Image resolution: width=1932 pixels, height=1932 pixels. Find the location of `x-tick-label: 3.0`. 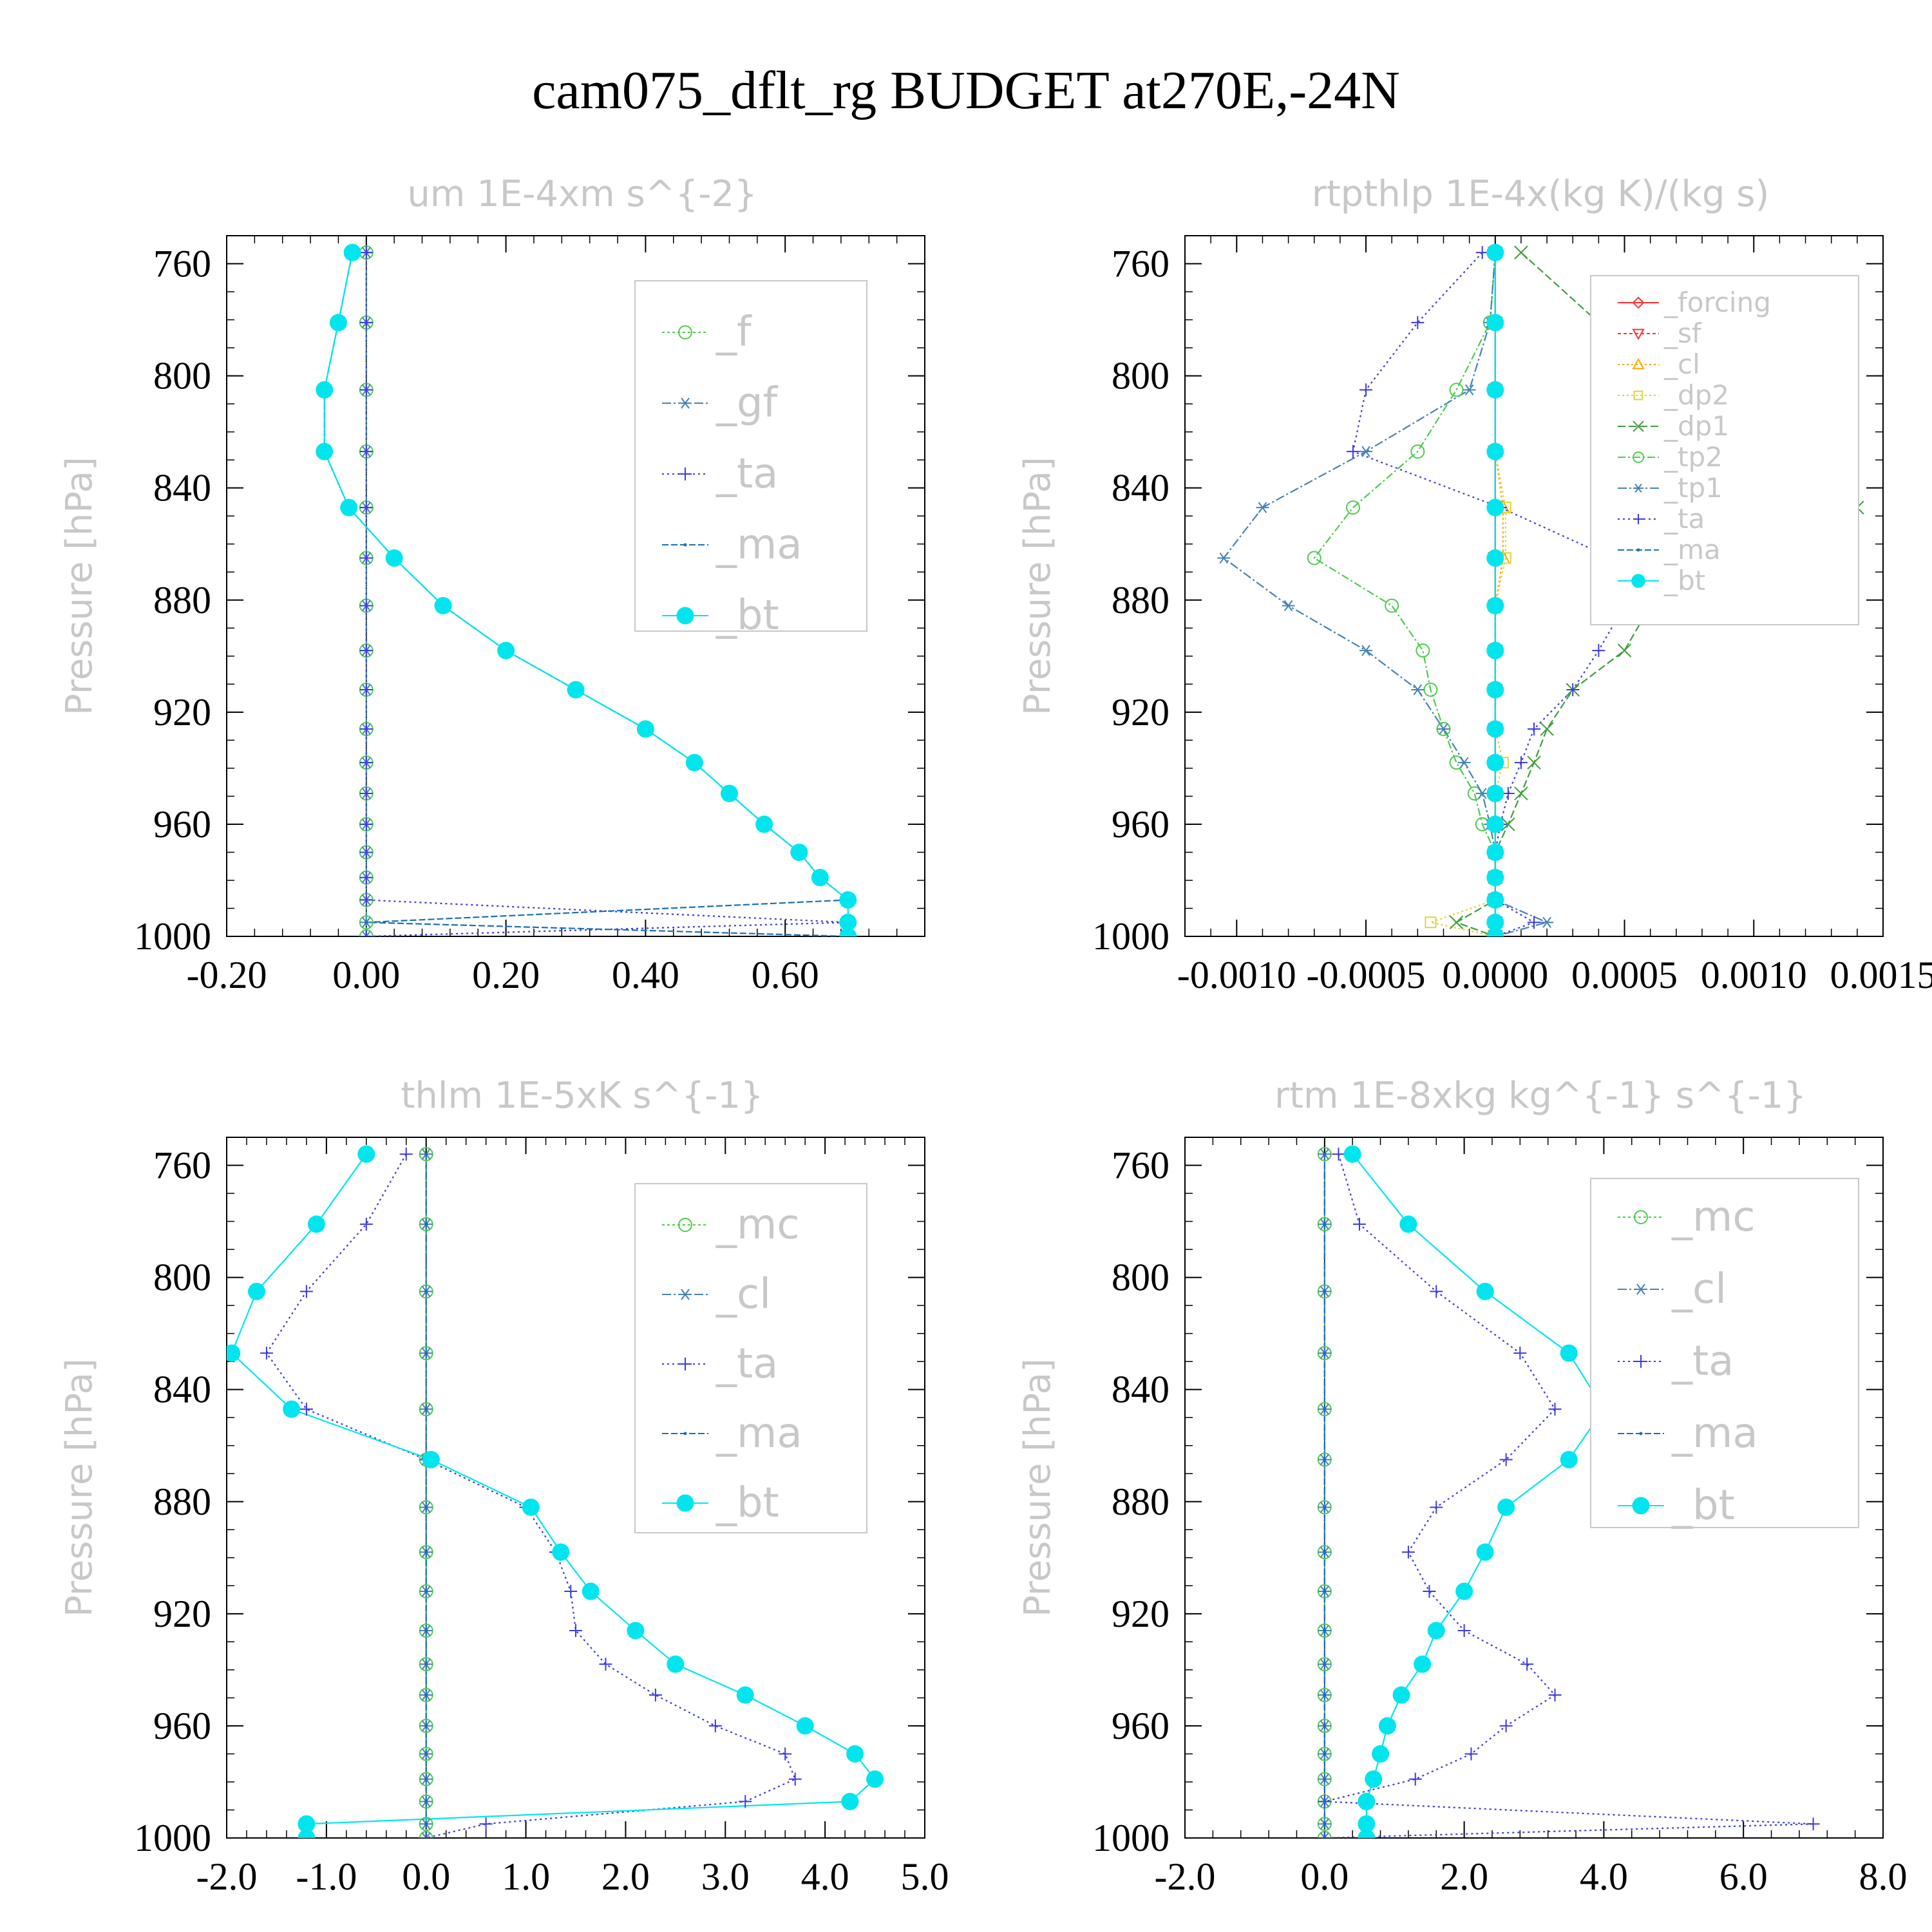

x-tick-label: 3.0 is located at coordinates (725, 1876).